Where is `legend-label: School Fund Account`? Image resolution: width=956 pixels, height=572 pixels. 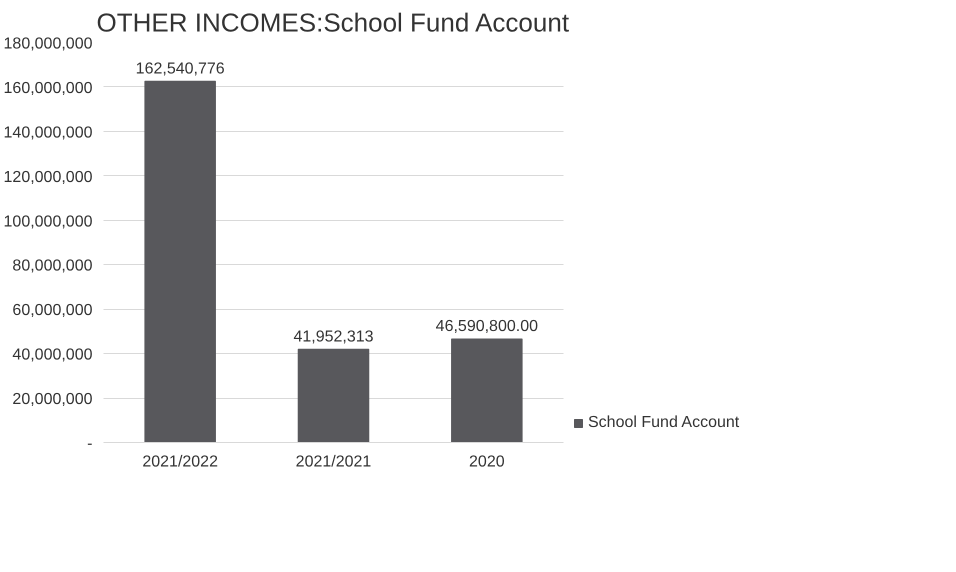 legend-label: School Fund Account is located at coordinates (664, 423).